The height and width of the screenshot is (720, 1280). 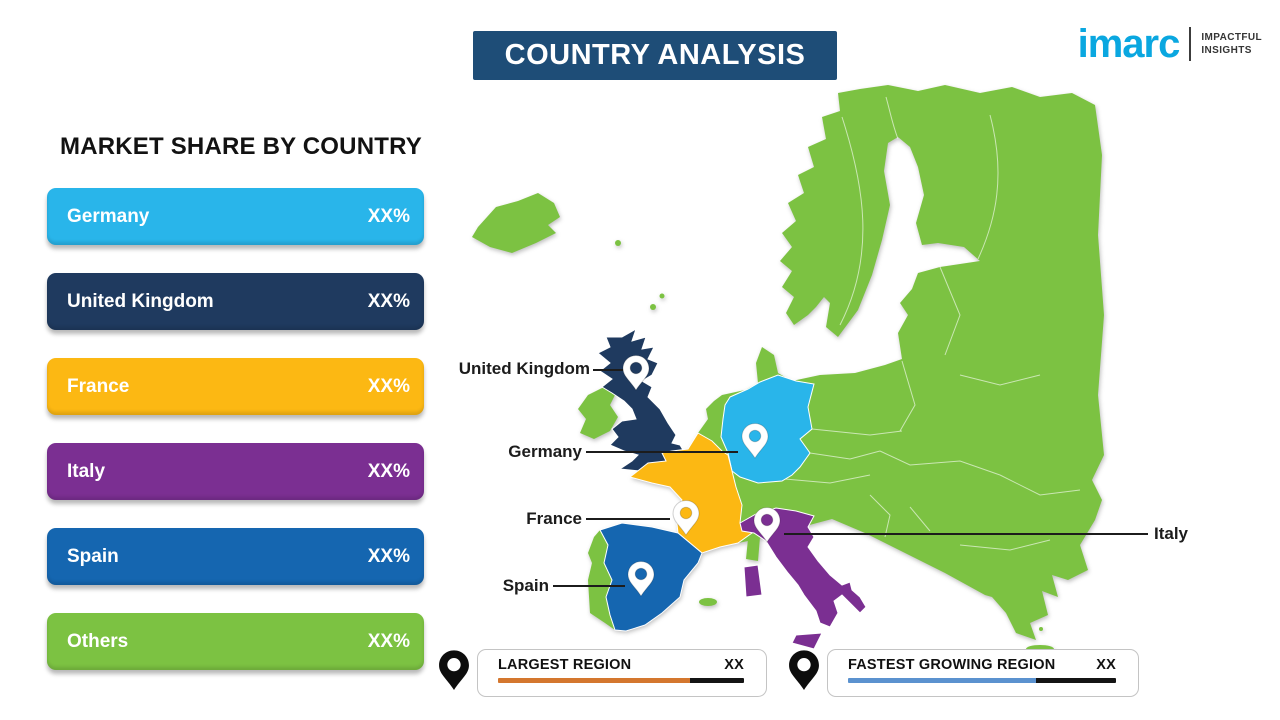 What do you see at coordinates (753, 581) in the screenshot?
I see `sardinia` at bounding box center [753, 581].